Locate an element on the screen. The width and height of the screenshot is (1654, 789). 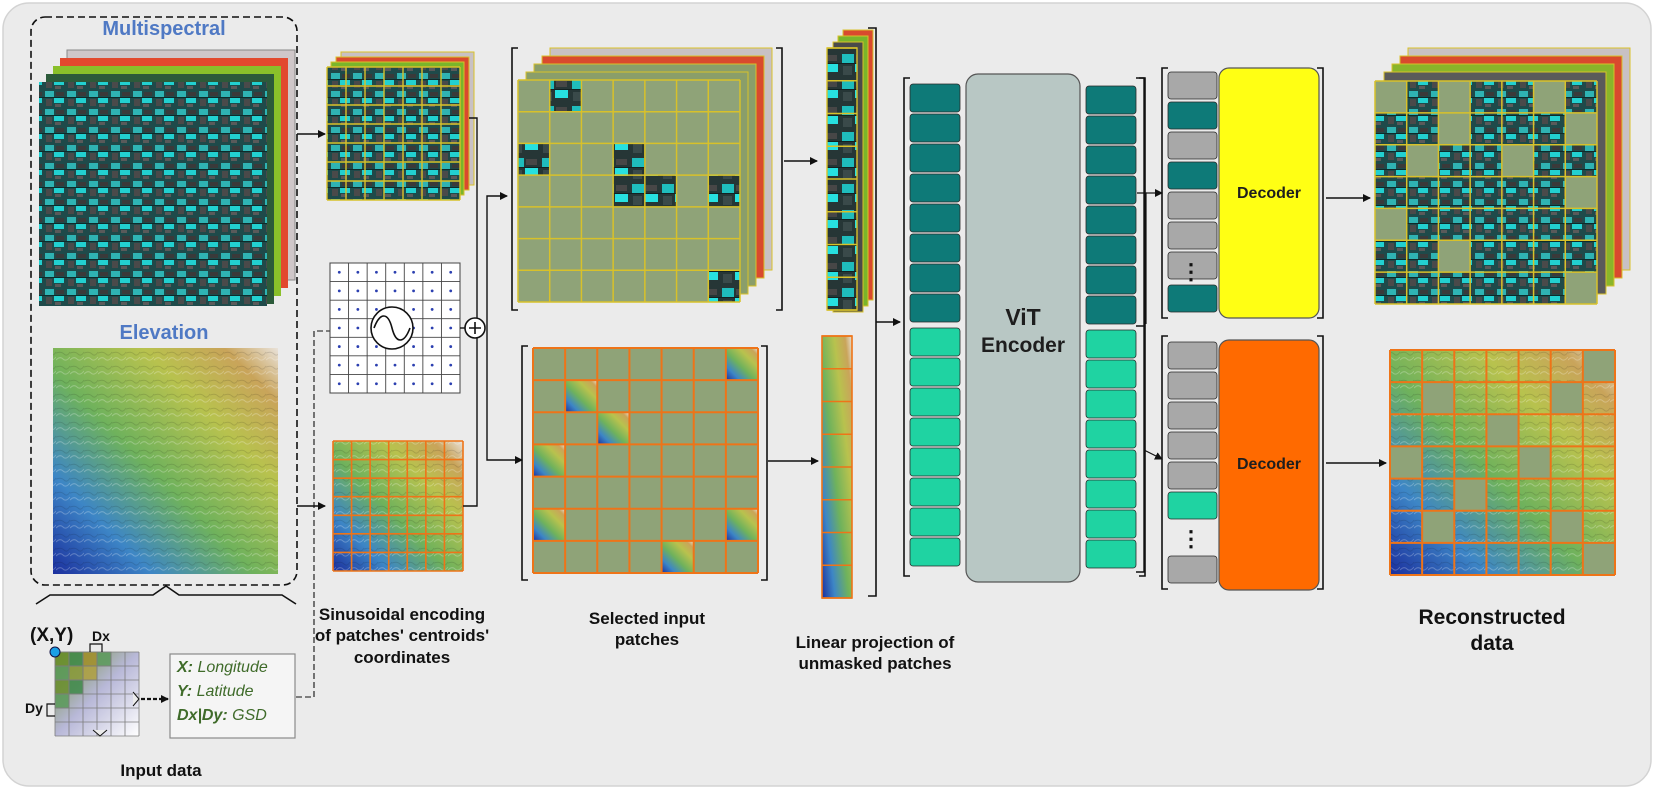
georeference-thumbnail is located at coordinates (93, 690).